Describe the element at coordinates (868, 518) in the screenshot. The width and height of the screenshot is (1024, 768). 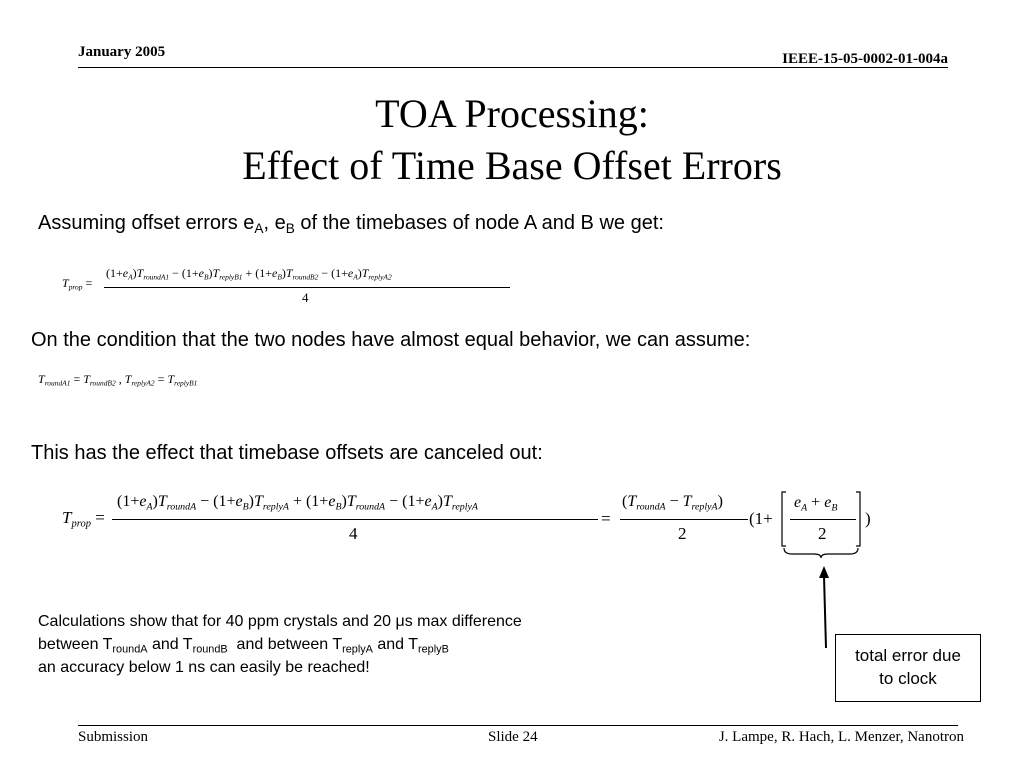
I see `eq3-factor-close: )` at that location.